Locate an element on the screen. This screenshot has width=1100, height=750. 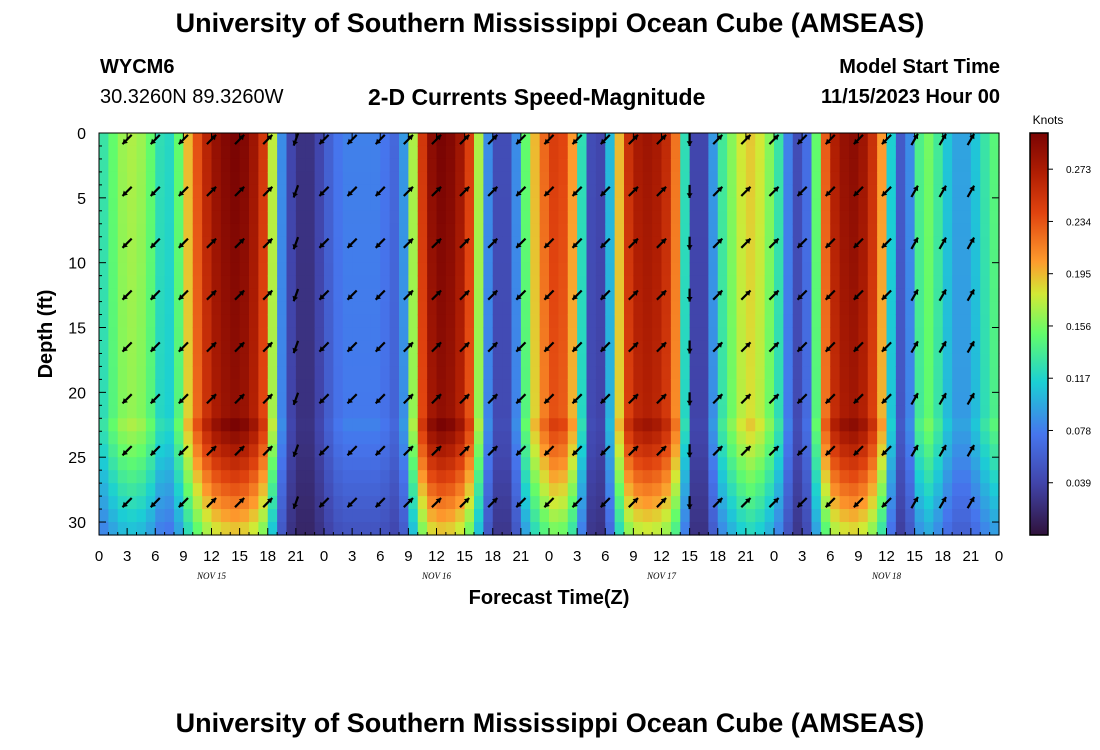
x-tick-label: 18 is located at coordinates (717, 556).